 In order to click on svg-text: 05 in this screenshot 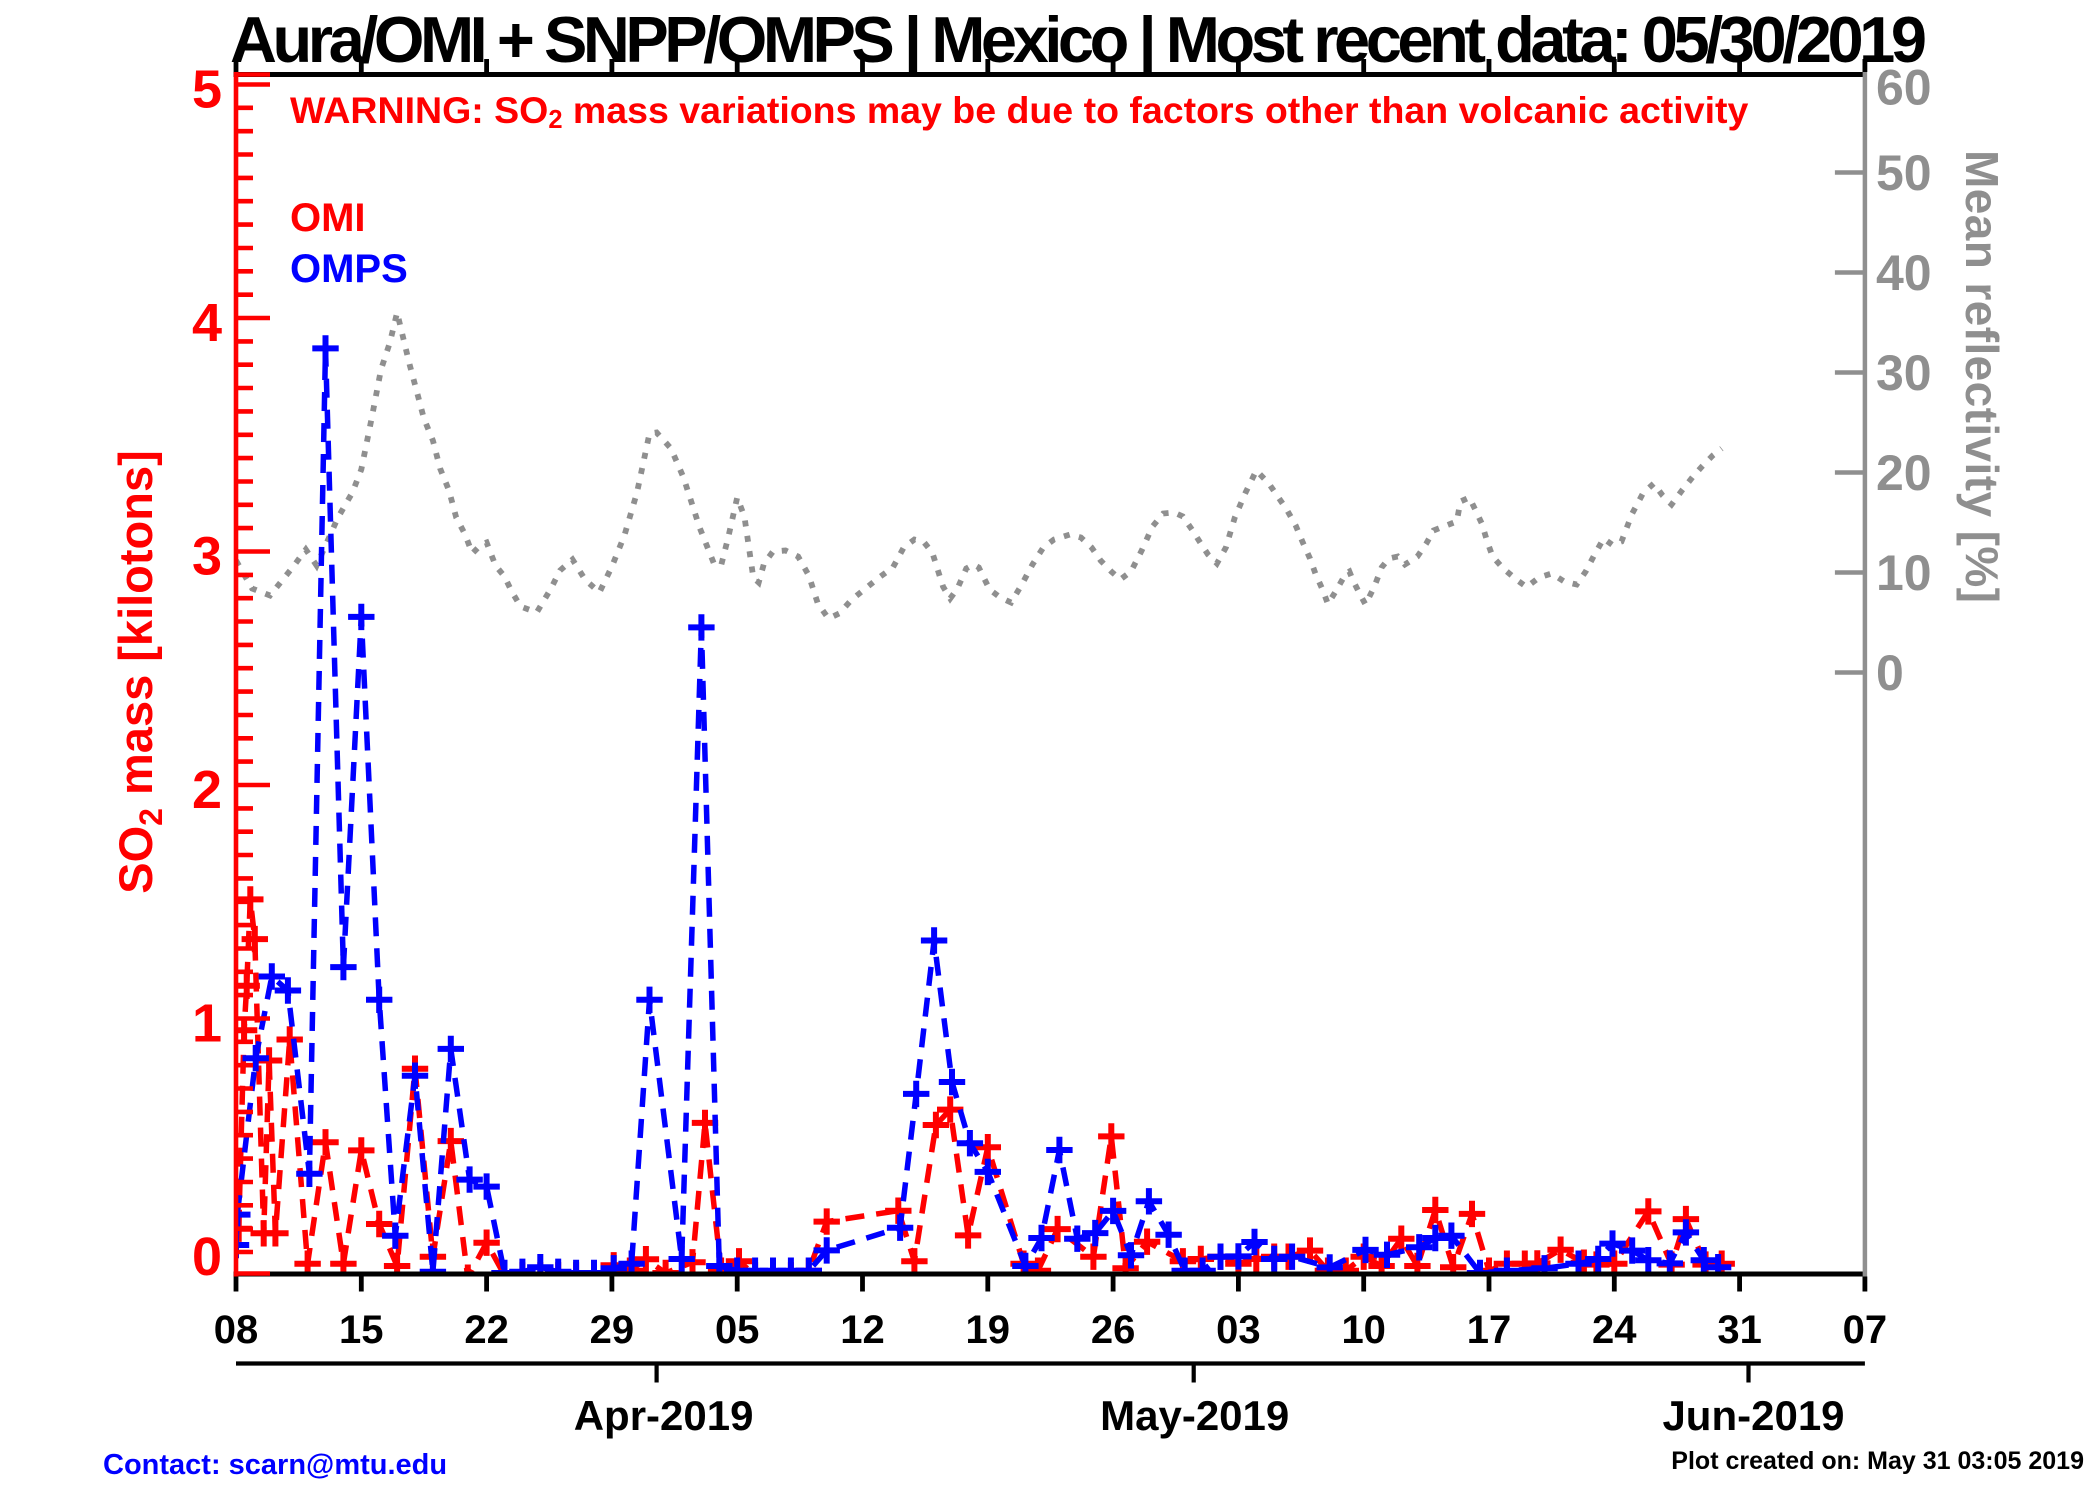, I will do `click(737, 1330)`.